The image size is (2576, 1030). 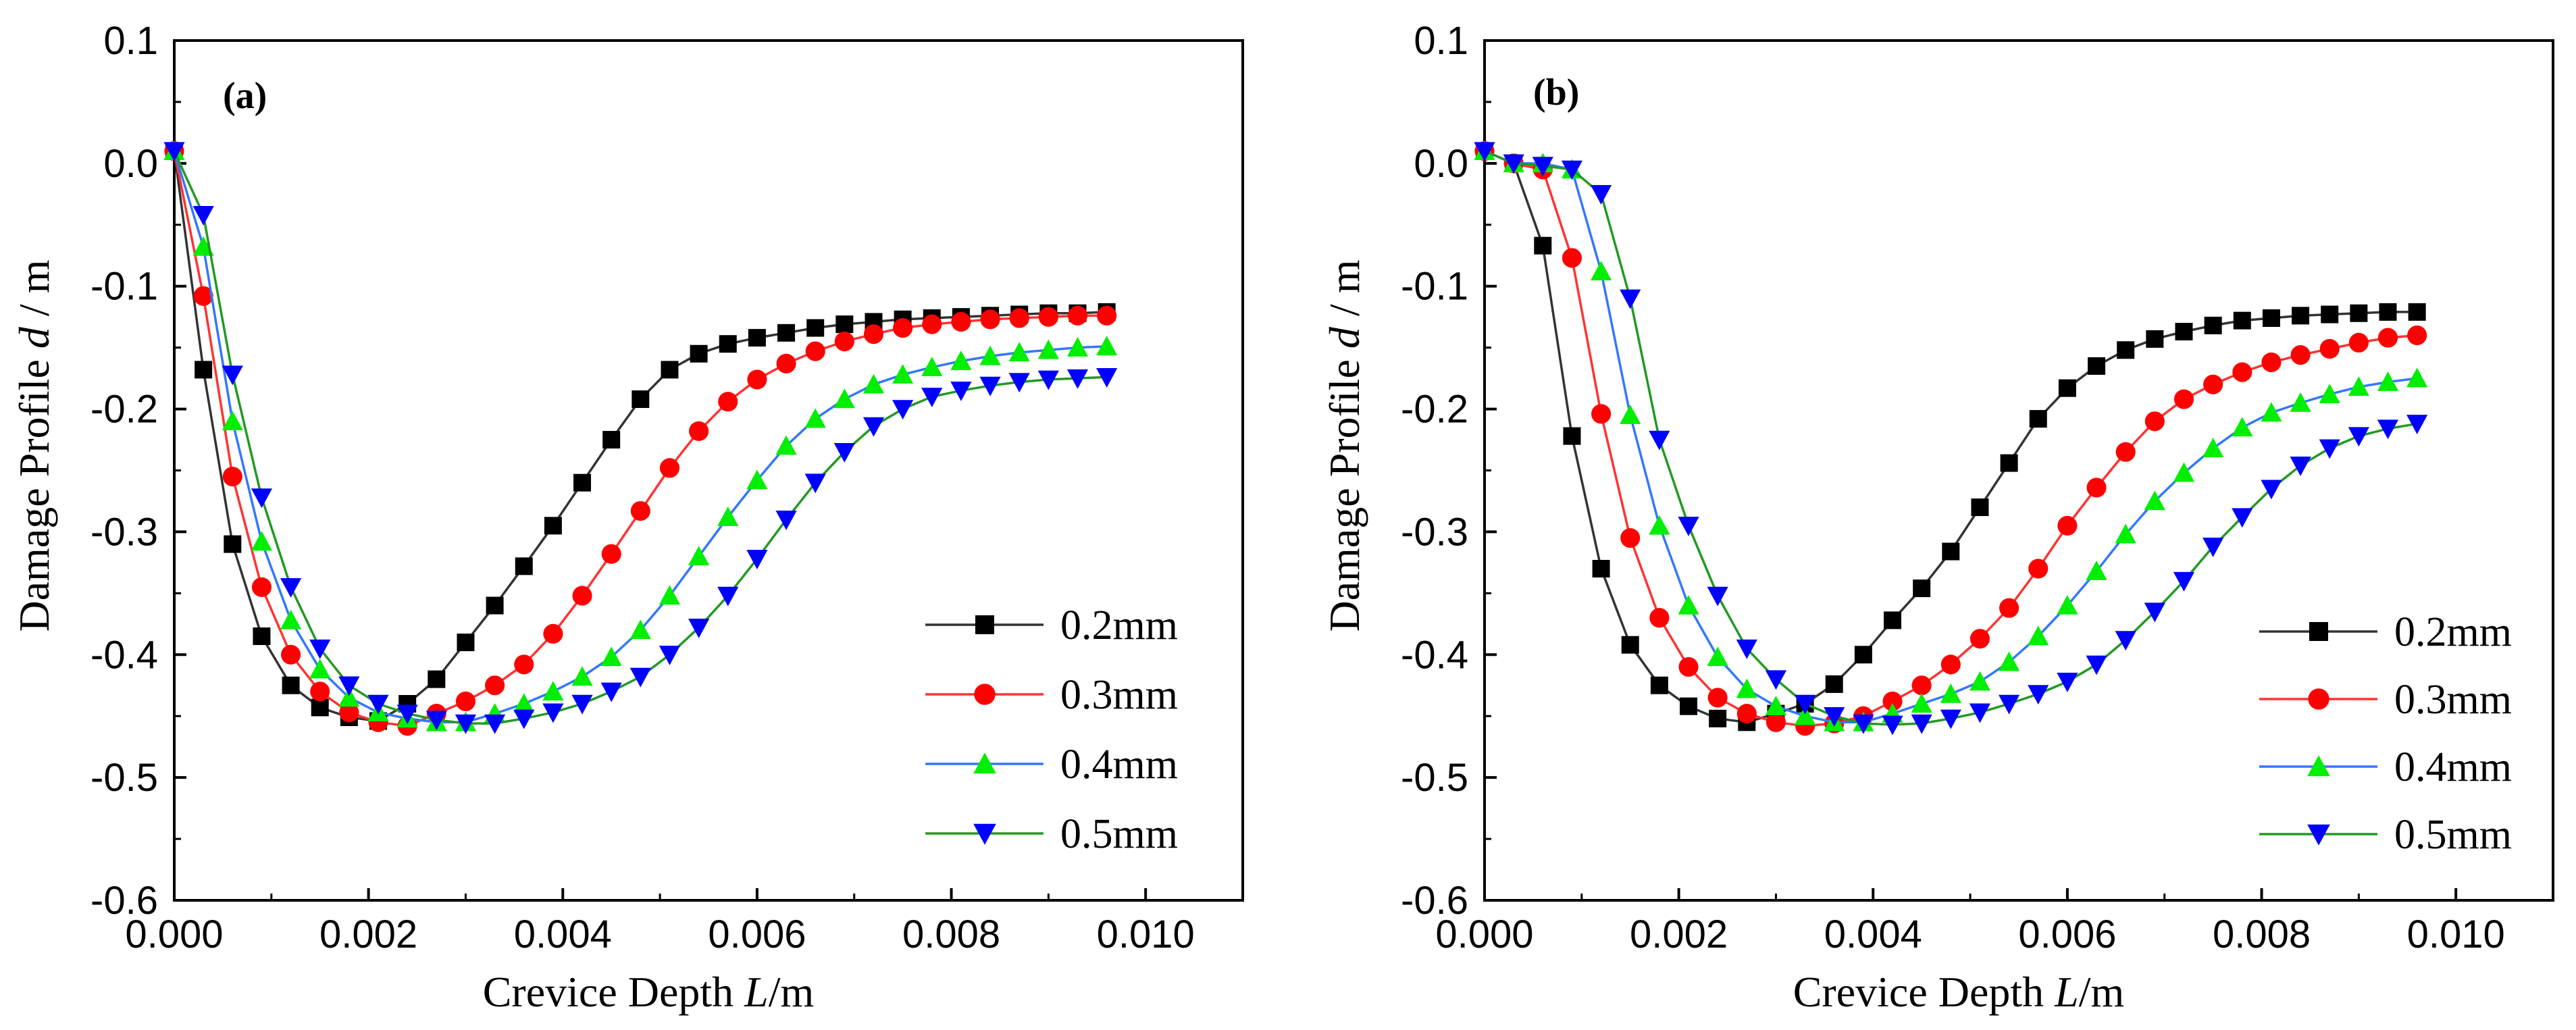 What do you see at coordinates (1051, 695) in the screenshot?
I see `legend-item: 0.3mm` at bounding box center [1051, 695].